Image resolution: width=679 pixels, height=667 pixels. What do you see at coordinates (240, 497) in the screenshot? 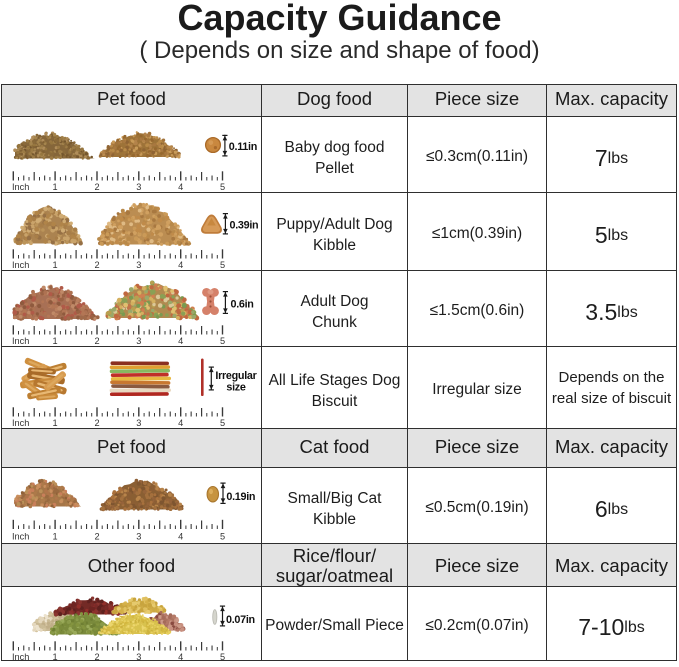
I see `svg-text: 0.19in` at bounding box center [240, 497].